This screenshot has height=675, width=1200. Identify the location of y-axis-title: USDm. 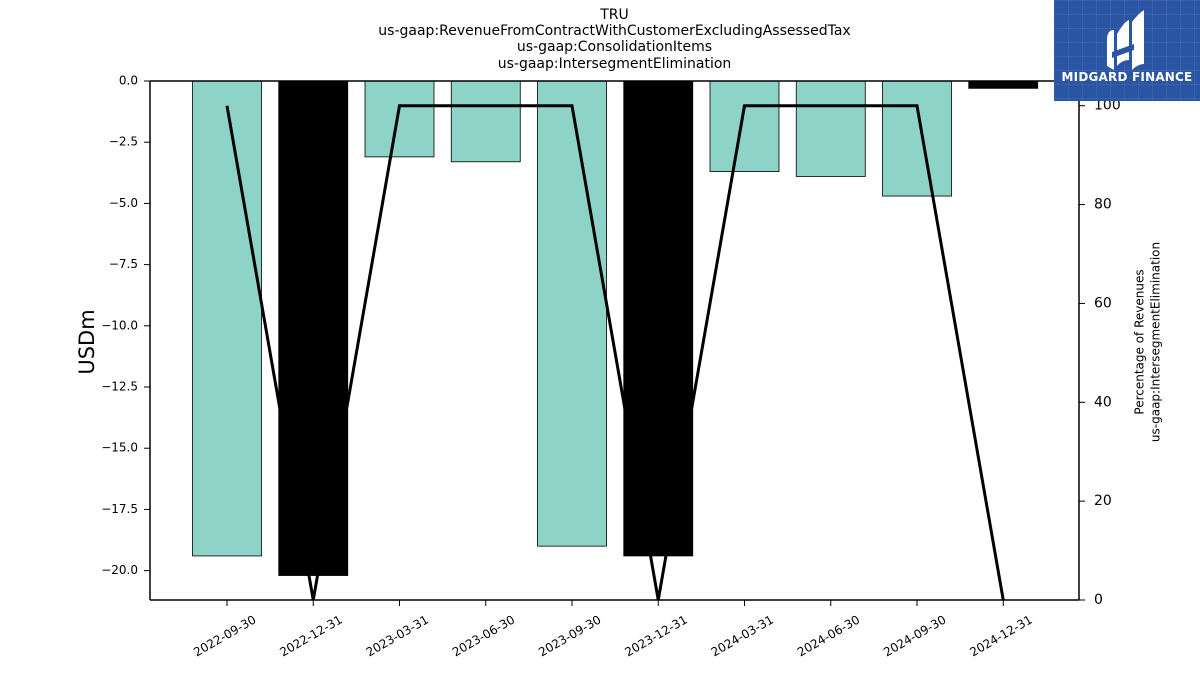
(87, 341).